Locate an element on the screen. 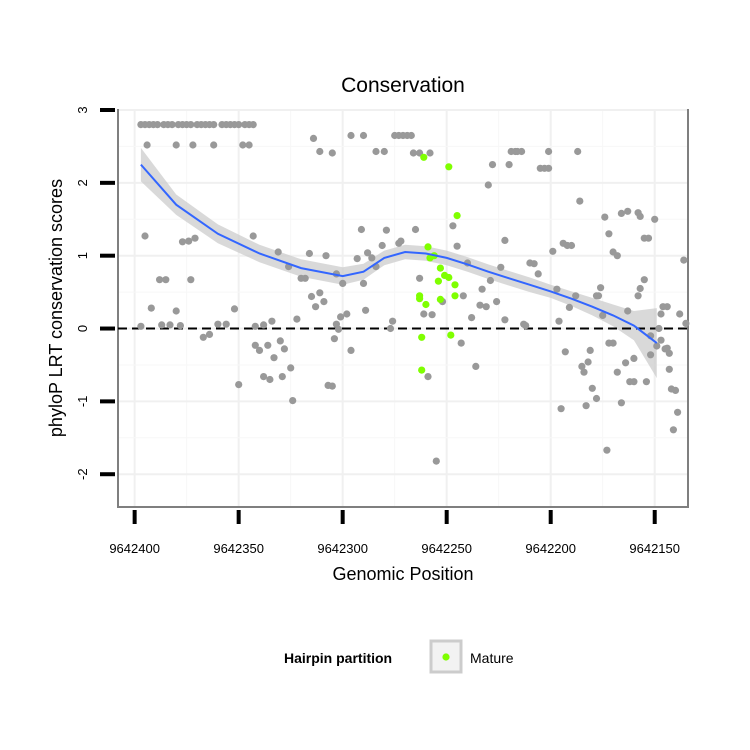 The width and height of the screenshot is (750, 750). y-tick-label: -2 is located at coordinates (82, 474).